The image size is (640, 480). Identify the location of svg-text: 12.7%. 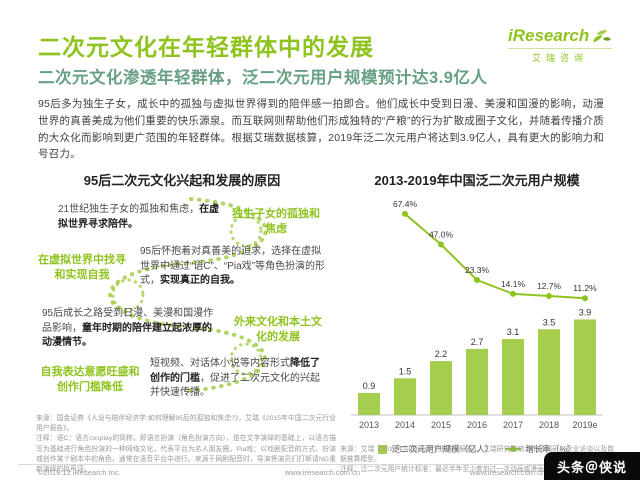
(549, 286).